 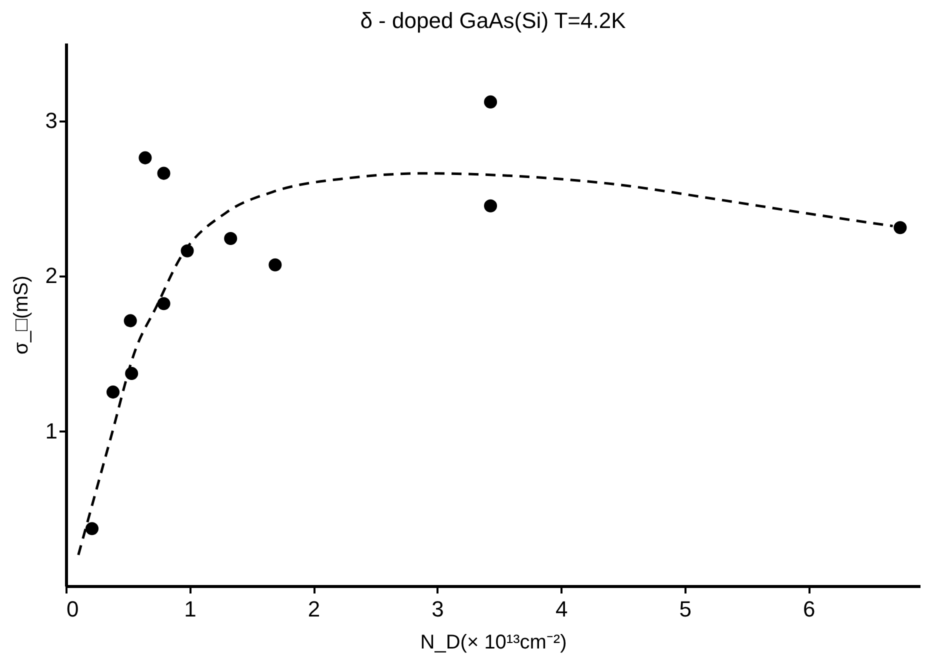 I want to click on x-tick-label: 1, so click(x=190, y=609).